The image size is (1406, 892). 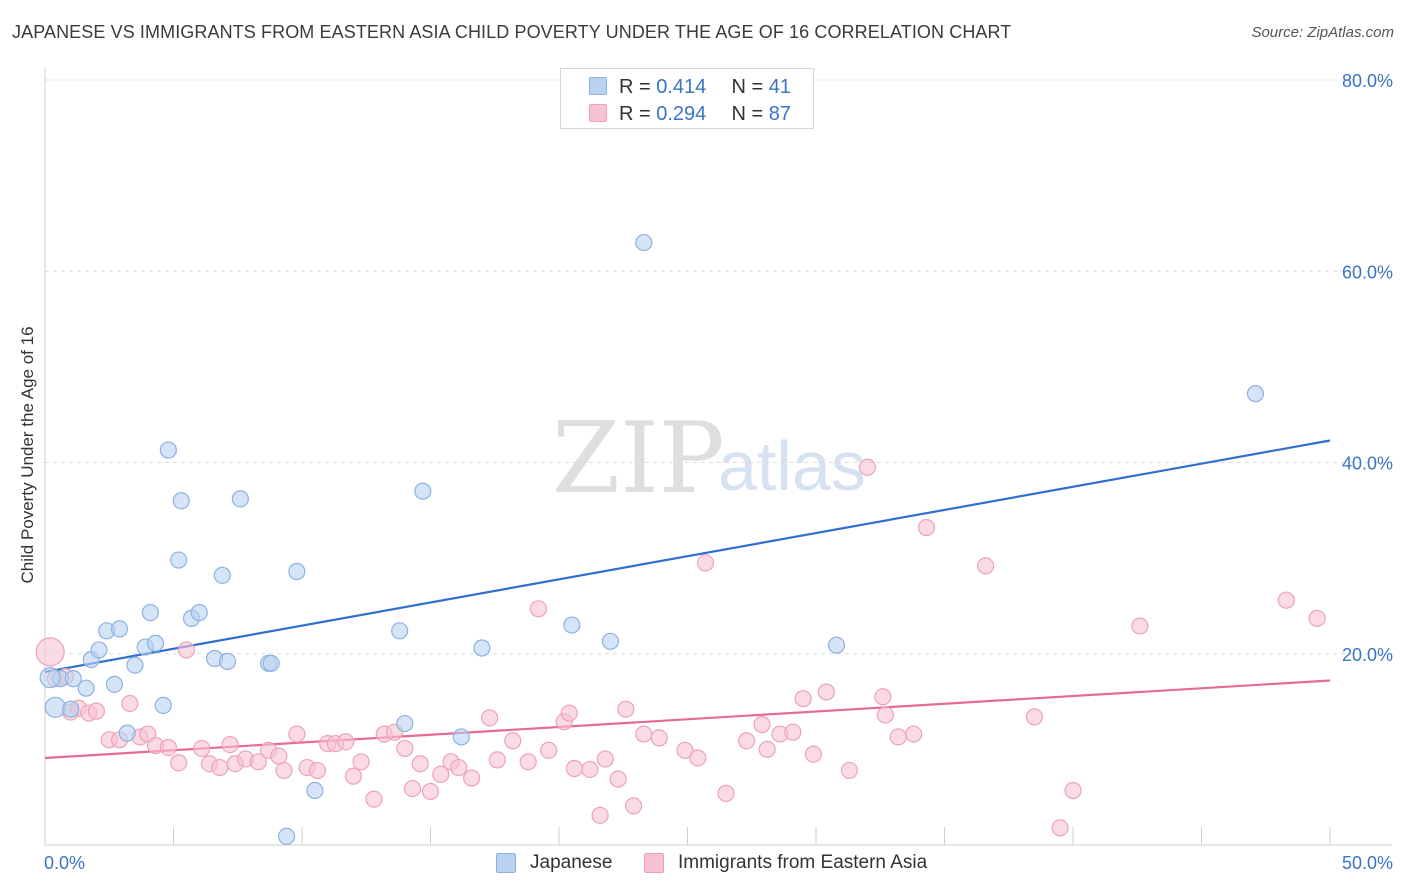 I want to click on stats-legend: R = 0.414 N = 41 R = 0.294 N = 87, so click(x=687, y=98).